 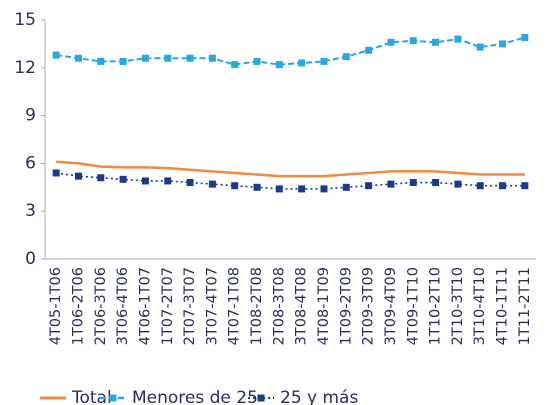 I want to click on x-tick-label: 4T08-1T09, so click(x=324, y=306).